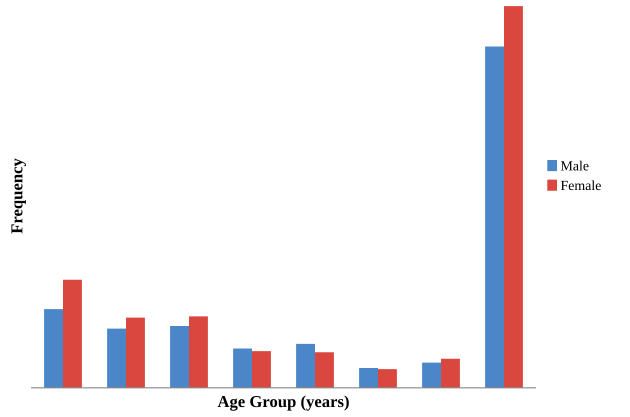 The image size is (630, 417). I want to click on y-axis-title: Frequency, so click(18, 196).